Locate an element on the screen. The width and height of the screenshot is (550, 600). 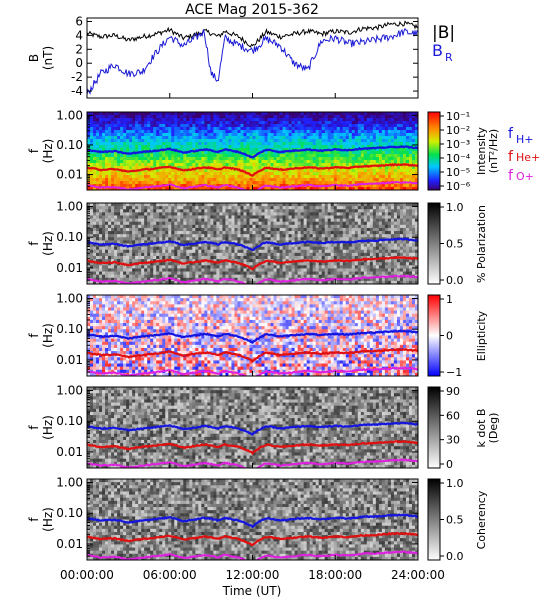
panel-intensity: 1.000.100.01f (Hz) is located at coordinates (223, 149).